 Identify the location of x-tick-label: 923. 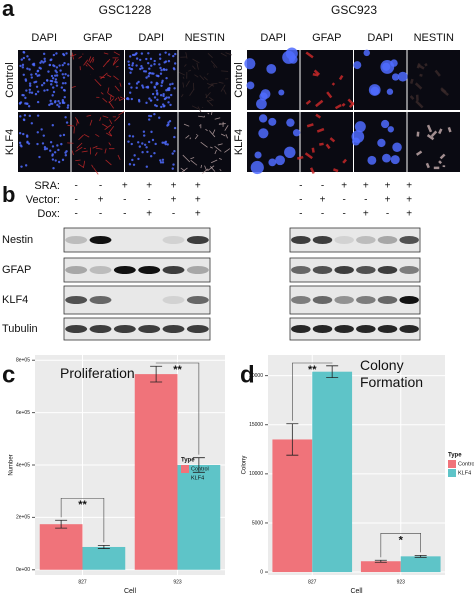
(401, 582).